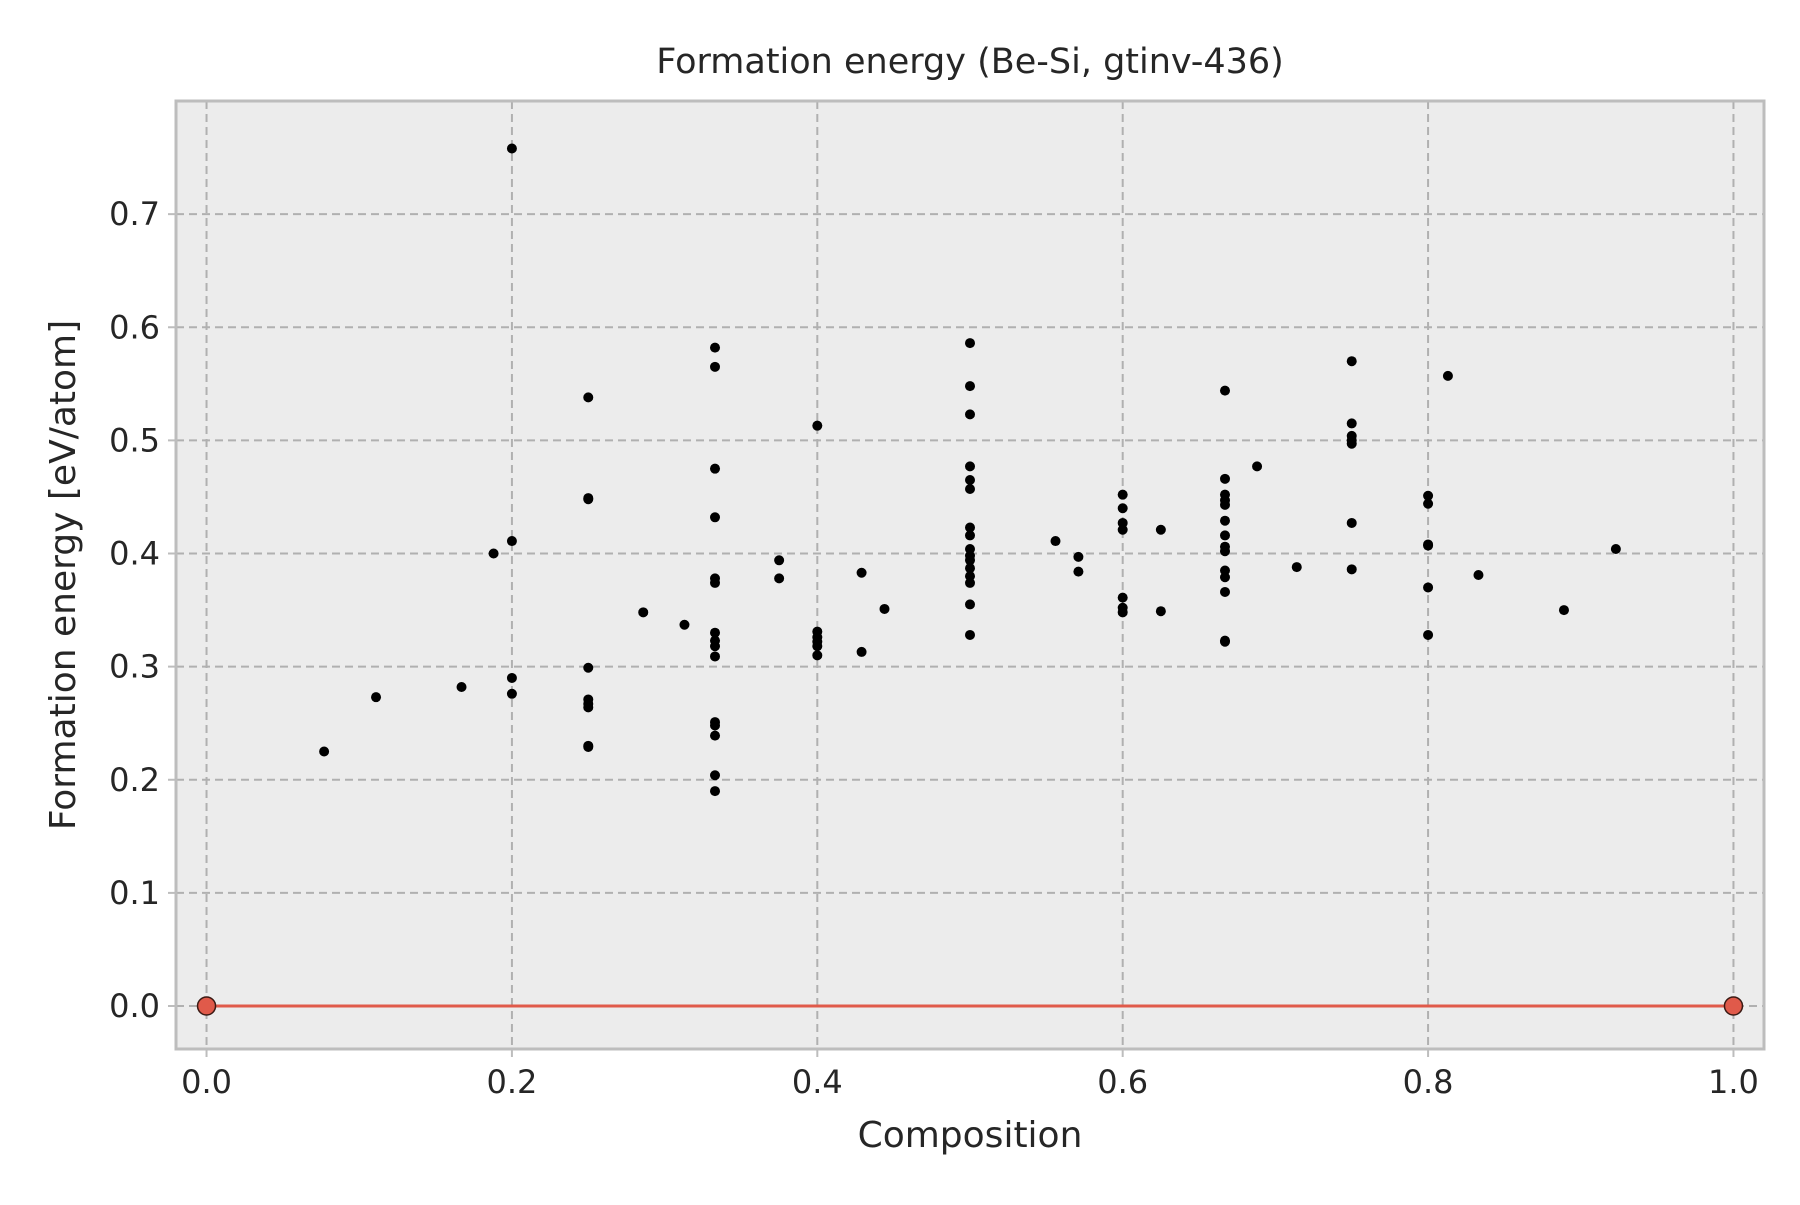 This screenshot has width=1800, height=1205. What do you see at coordinates (970, 1006) in the screenshot?
I see `convex-hull` at bounding box center [970, 1006].